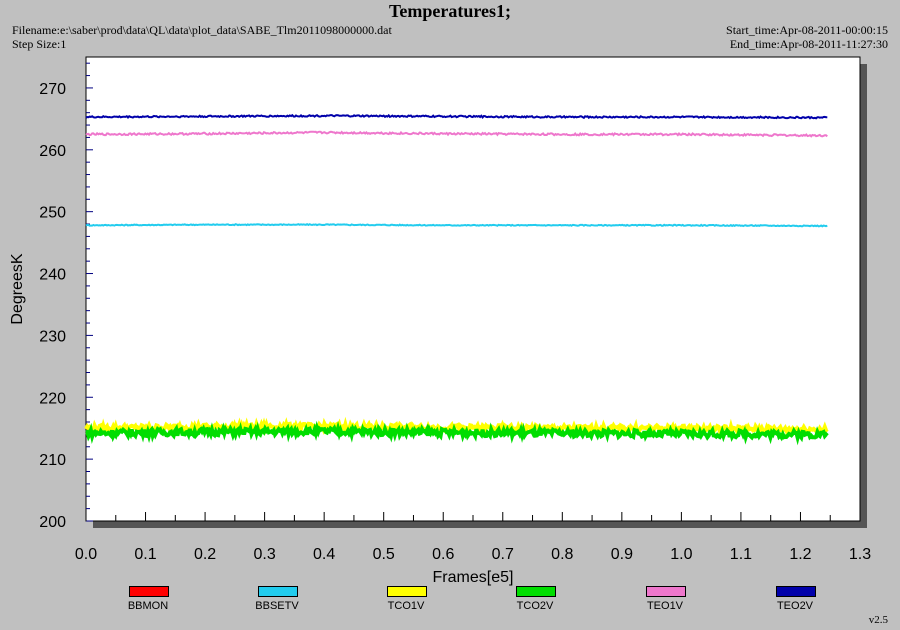 The image size is (900, 630). Describe the element at coordinates (807, 30) in the screenshot. I see `start-time-label: Start_time:Apr-08-2011-00:00:15` at that location.